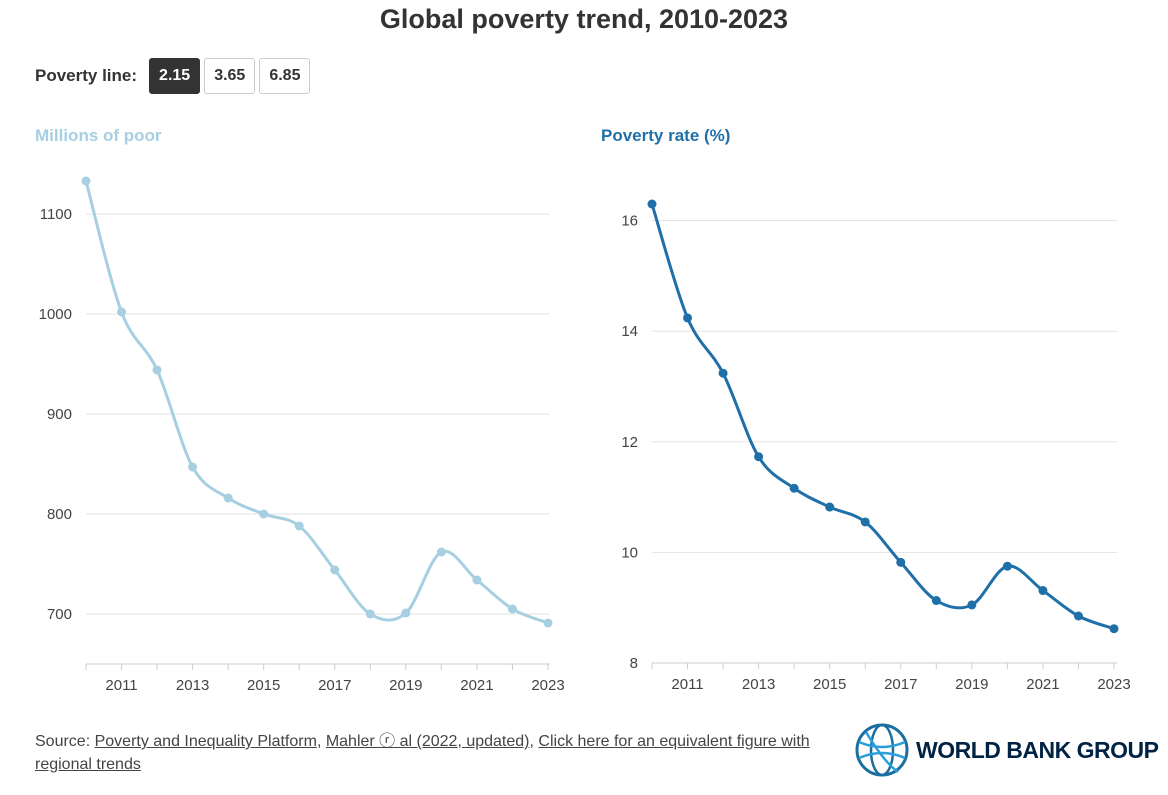 The image size is (1168, 795). Describe the element at coordinates (629, 331) in the screenshot. I see `y-tick-label: 14` at that location.